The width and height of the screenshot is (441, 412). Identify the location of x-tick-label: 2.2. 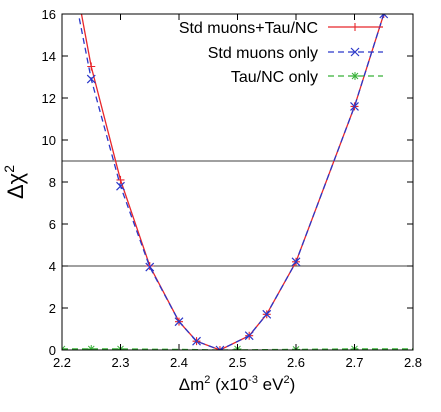
(62, 362).